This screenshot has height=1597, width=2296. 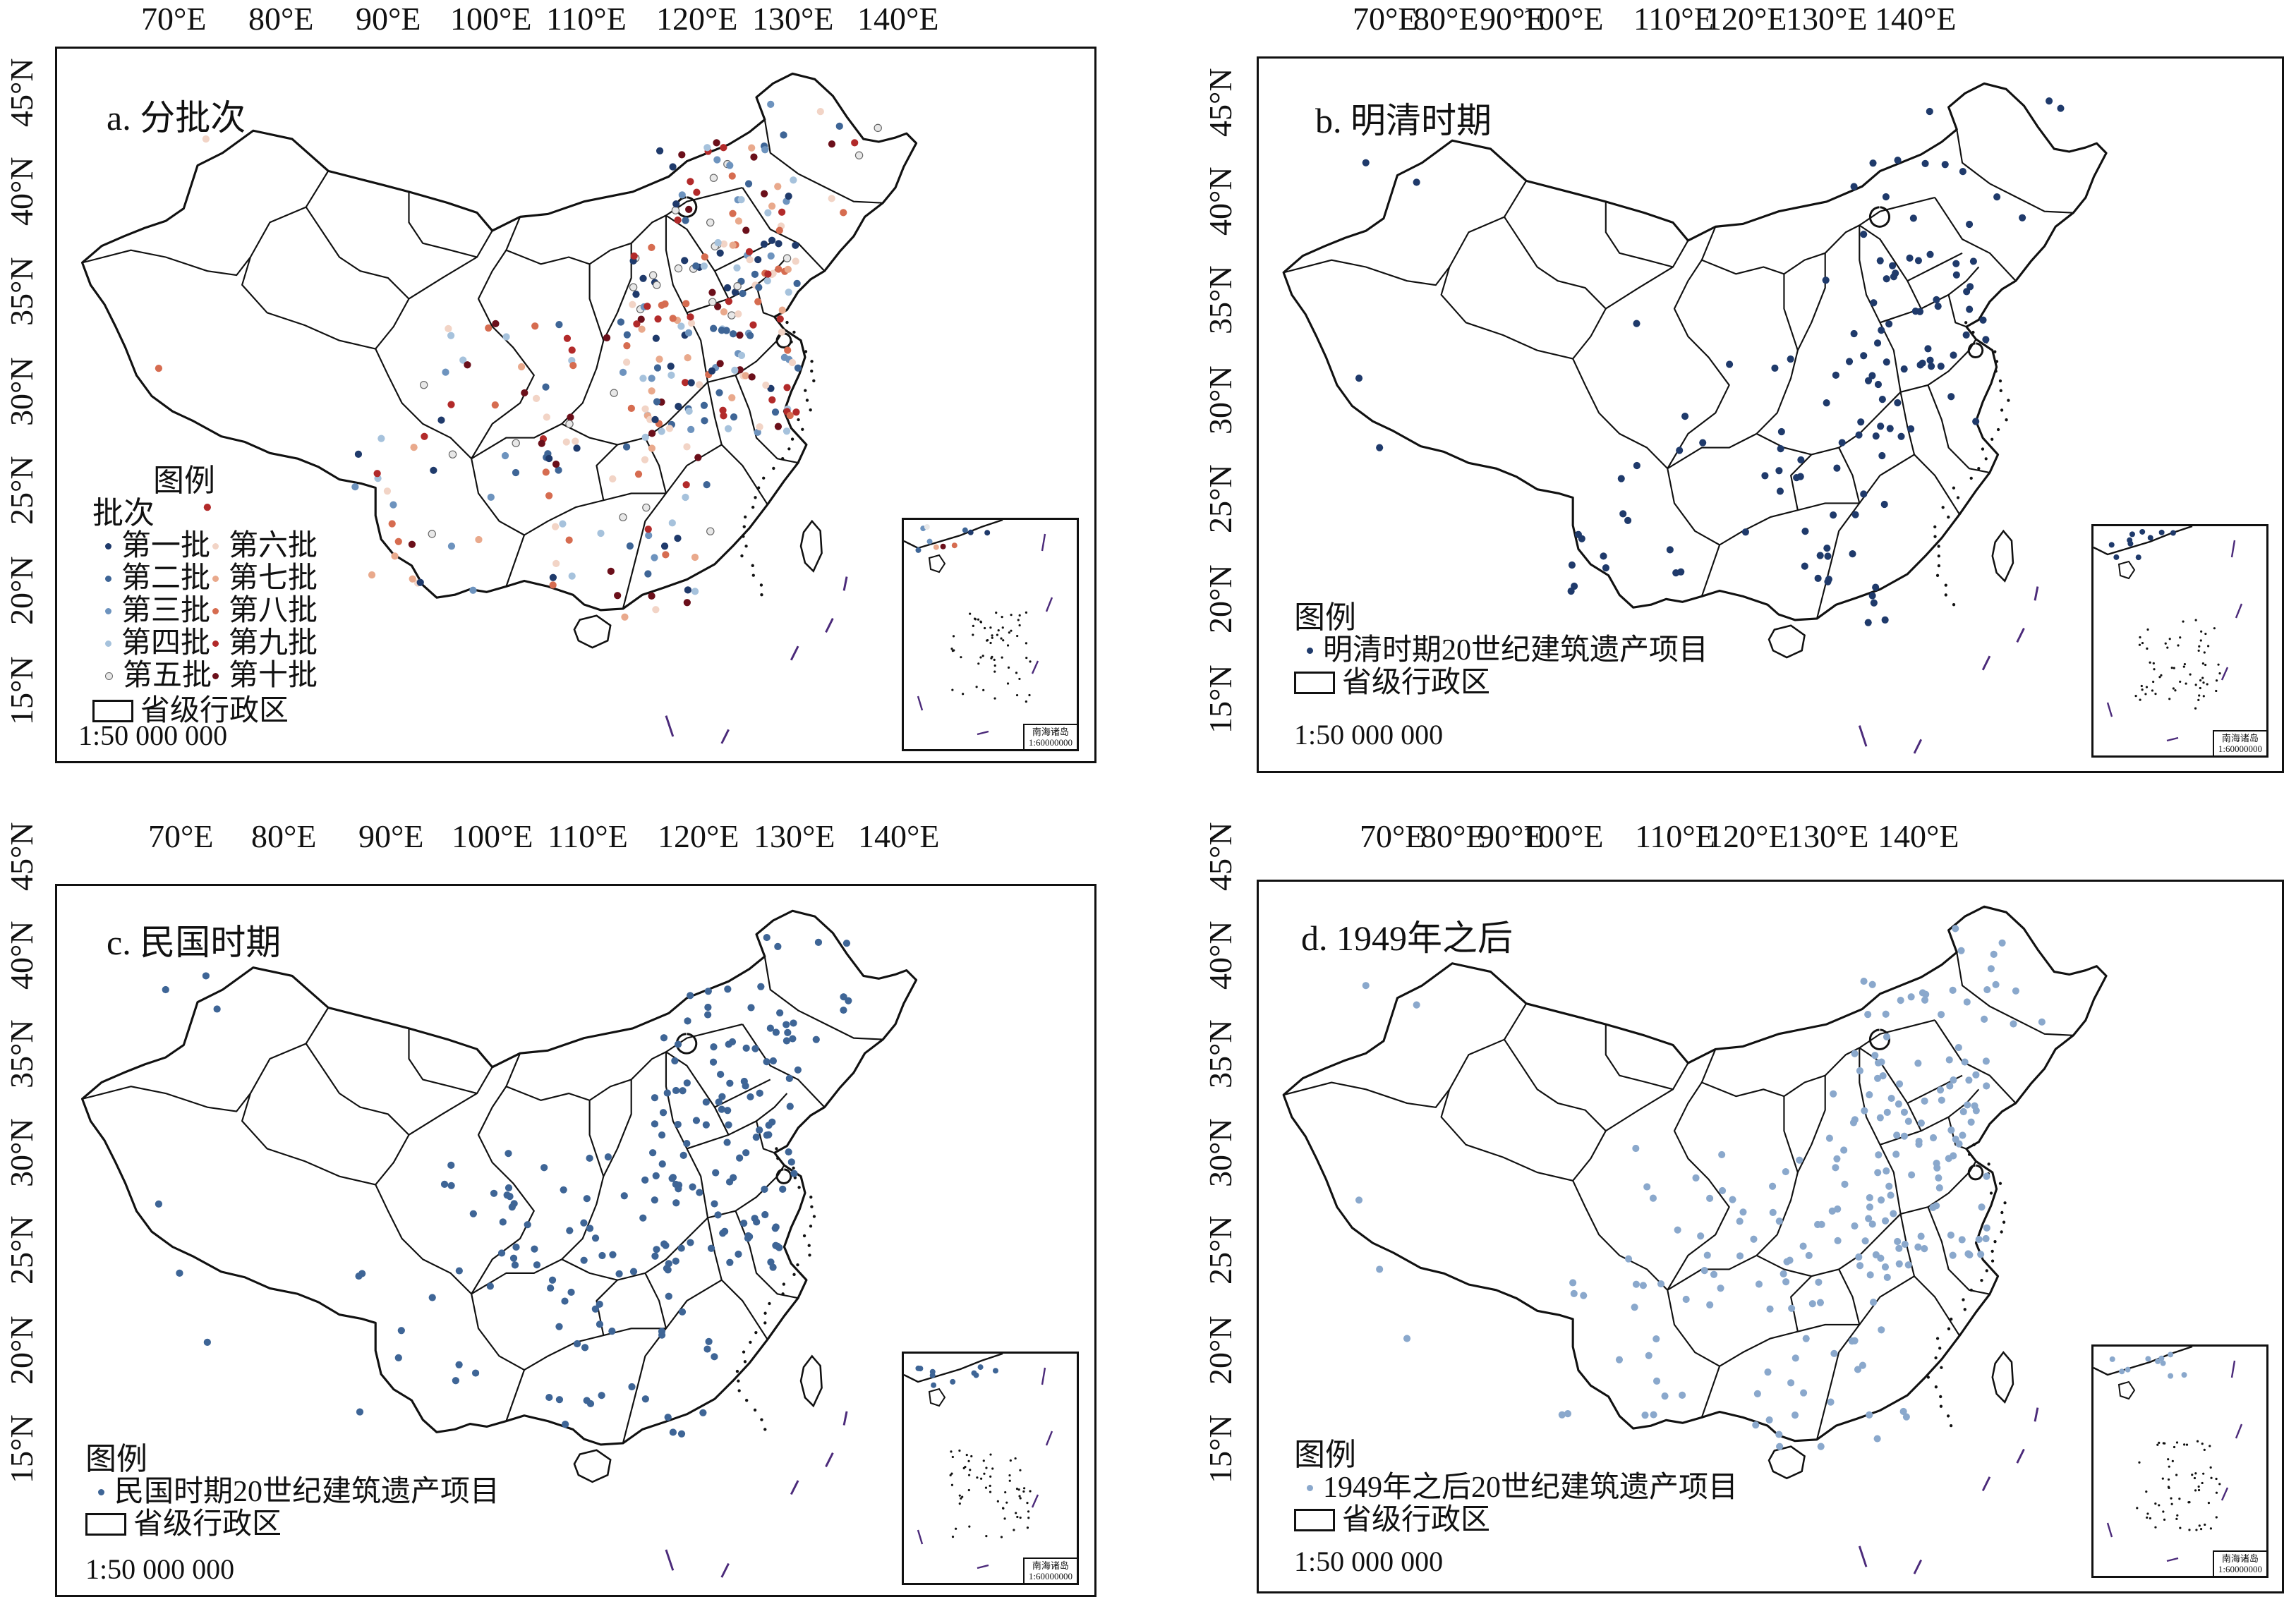 I want to click on batch-label: 第七批, so click(x=273, y=578).